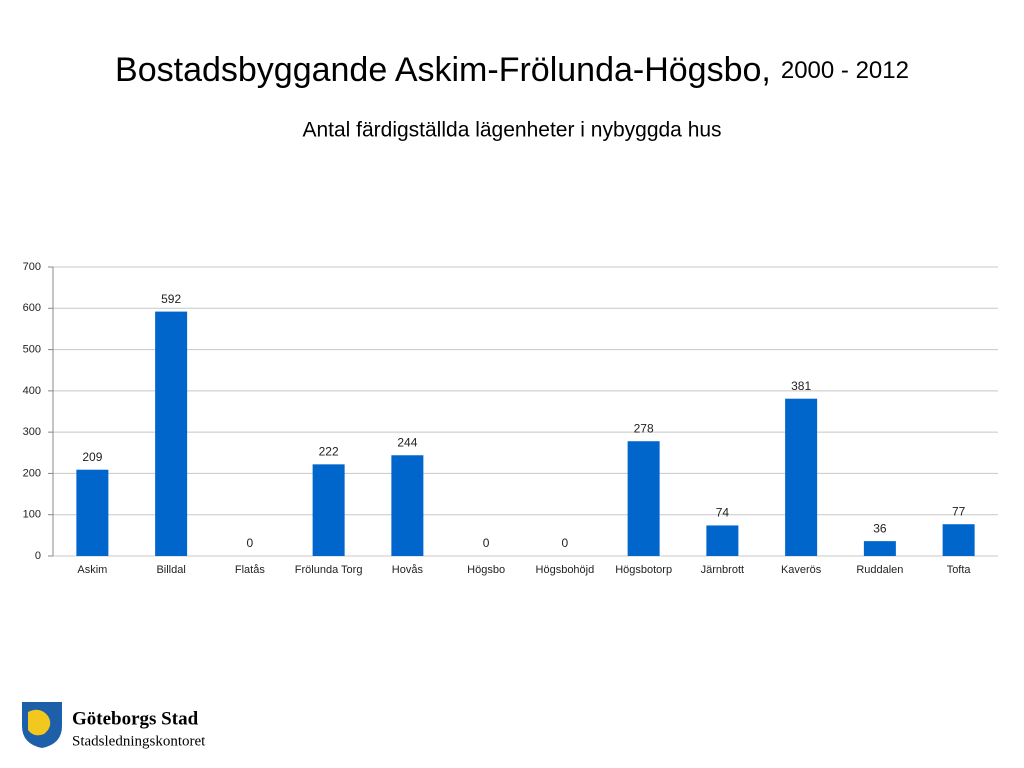  Describe the element at coordinates (880, 528) in the screenshot. I see `value-label: 36` at that location.